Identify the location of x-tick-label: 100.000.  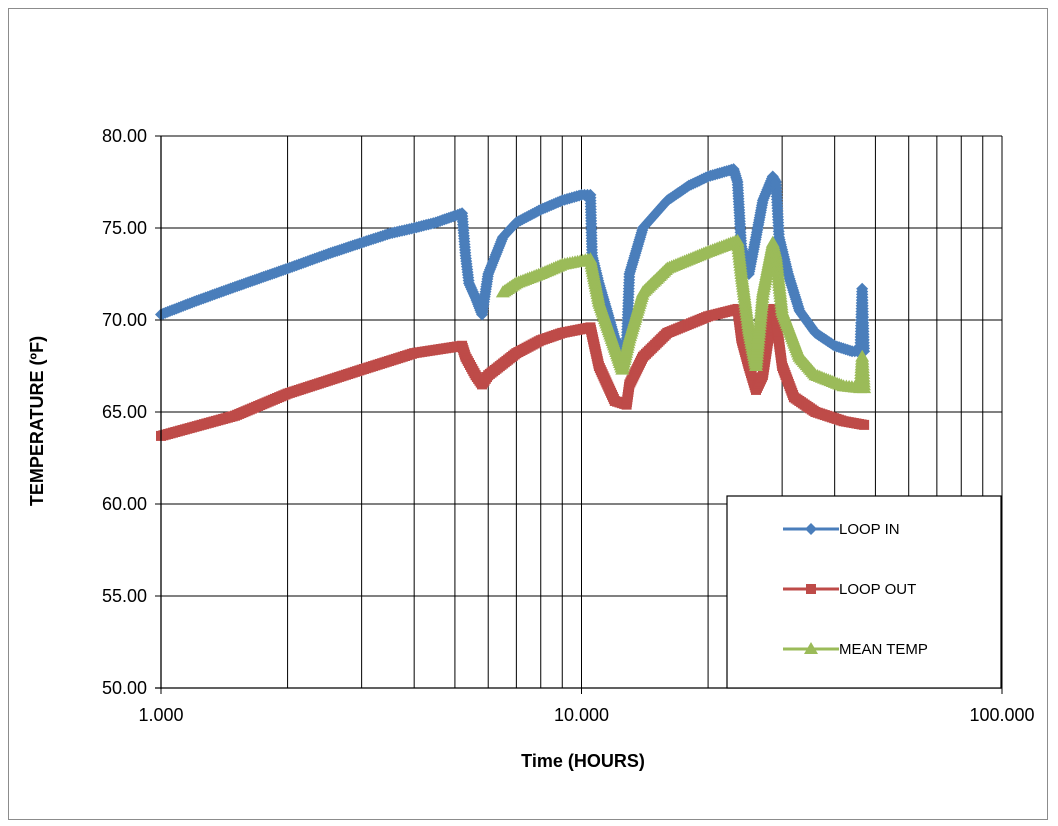
(1001, 715).